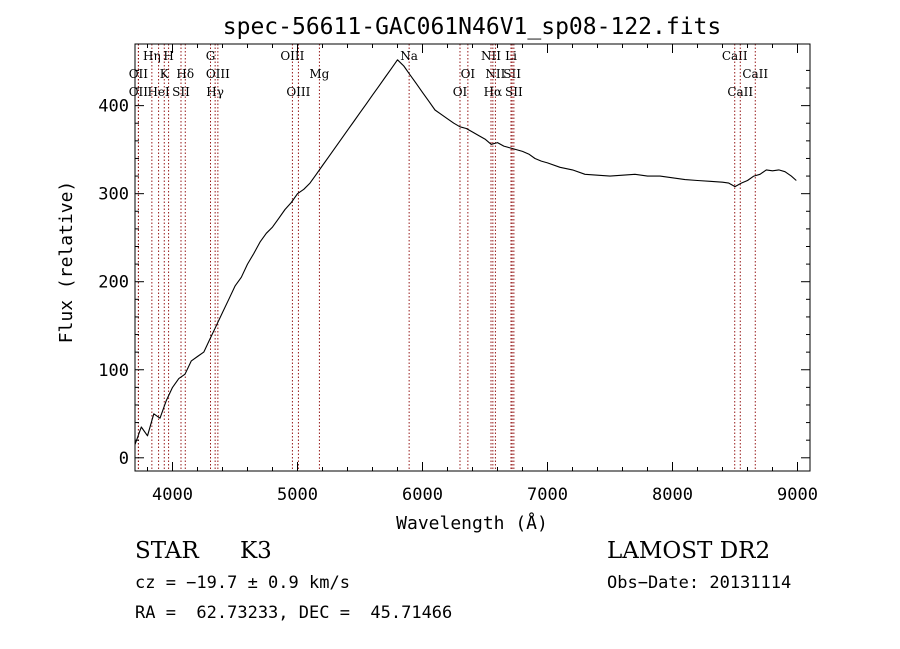 The height and width of the screenshot is (649, 900). What do you see at coordinates (185, 74) in the screenshot?
I see `spectral-line-label: Hδ` at bounding box center [185, 74].